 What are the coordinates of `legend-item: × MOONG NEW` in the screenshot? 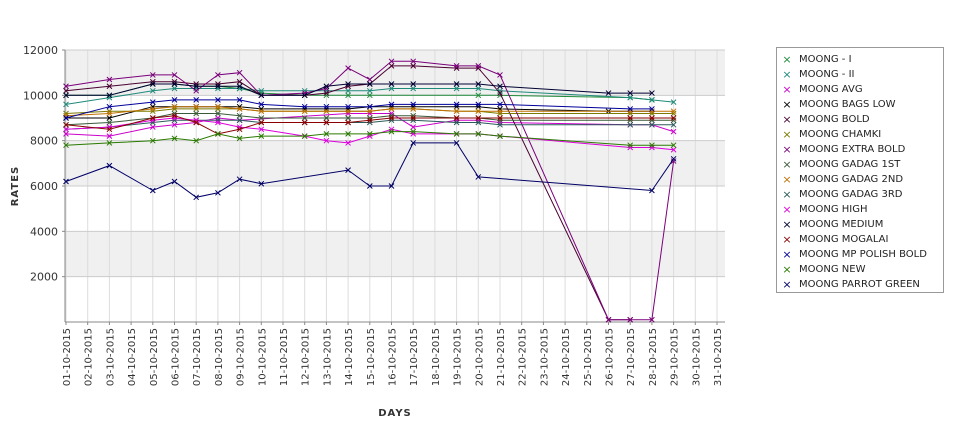 It's located at (823, 269).